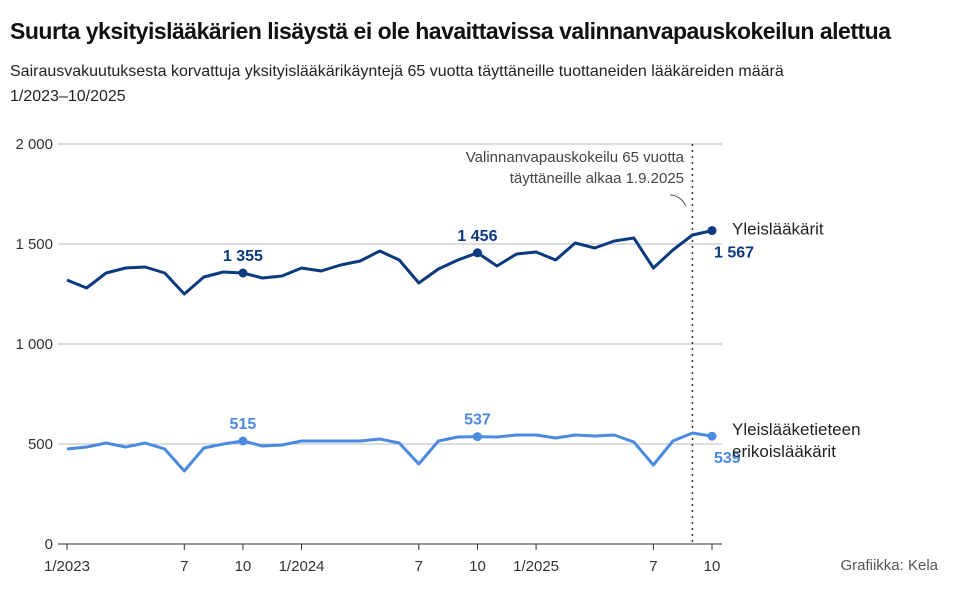 This screenshot has width=960, height=605. I want to click on y-tick-label: 2 000, so click(34, 144).